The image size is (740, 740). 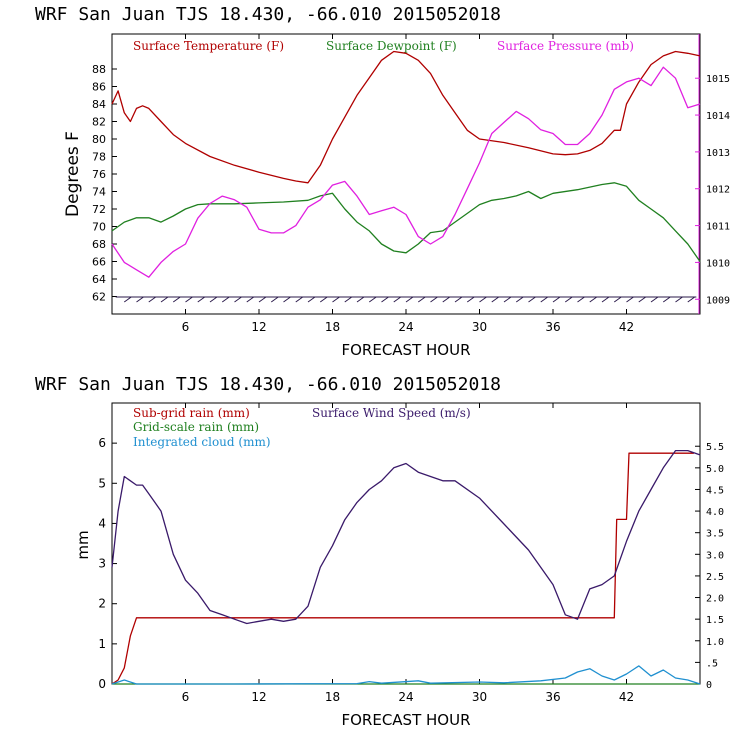 I want to click on series-line-integrated-cloud-mm, so click(x=406, y=675).